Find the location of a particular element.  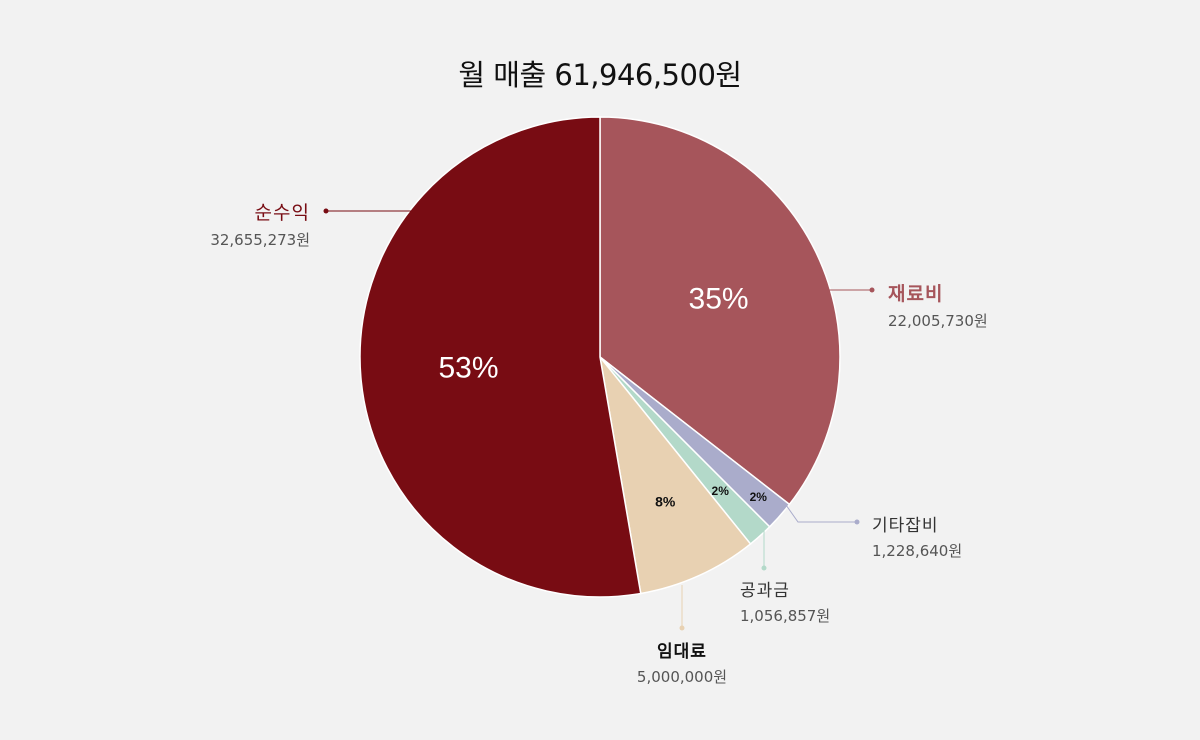

label-misc-amount: 1,228,640원 is located at coordinates (917, 551).